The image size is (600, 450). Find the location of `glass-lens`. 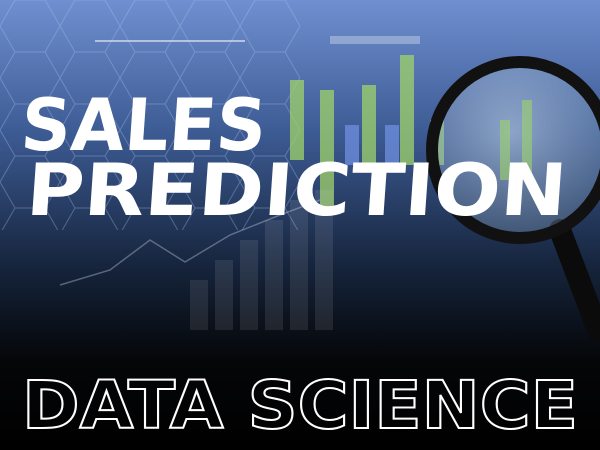

glass-lens is located at coordinates (513, 150).